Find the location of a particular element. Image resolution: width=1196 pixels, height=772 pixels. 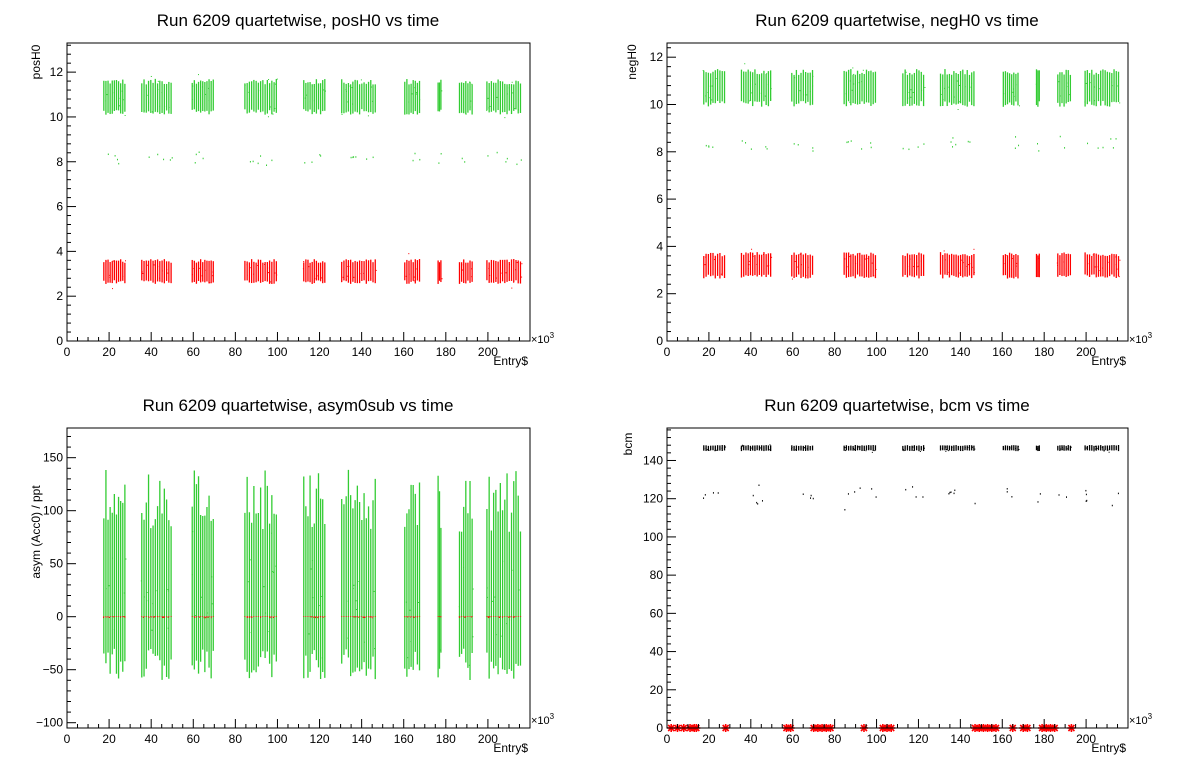

x-axis-label: Entry$ is located at coordinates (510, 361).